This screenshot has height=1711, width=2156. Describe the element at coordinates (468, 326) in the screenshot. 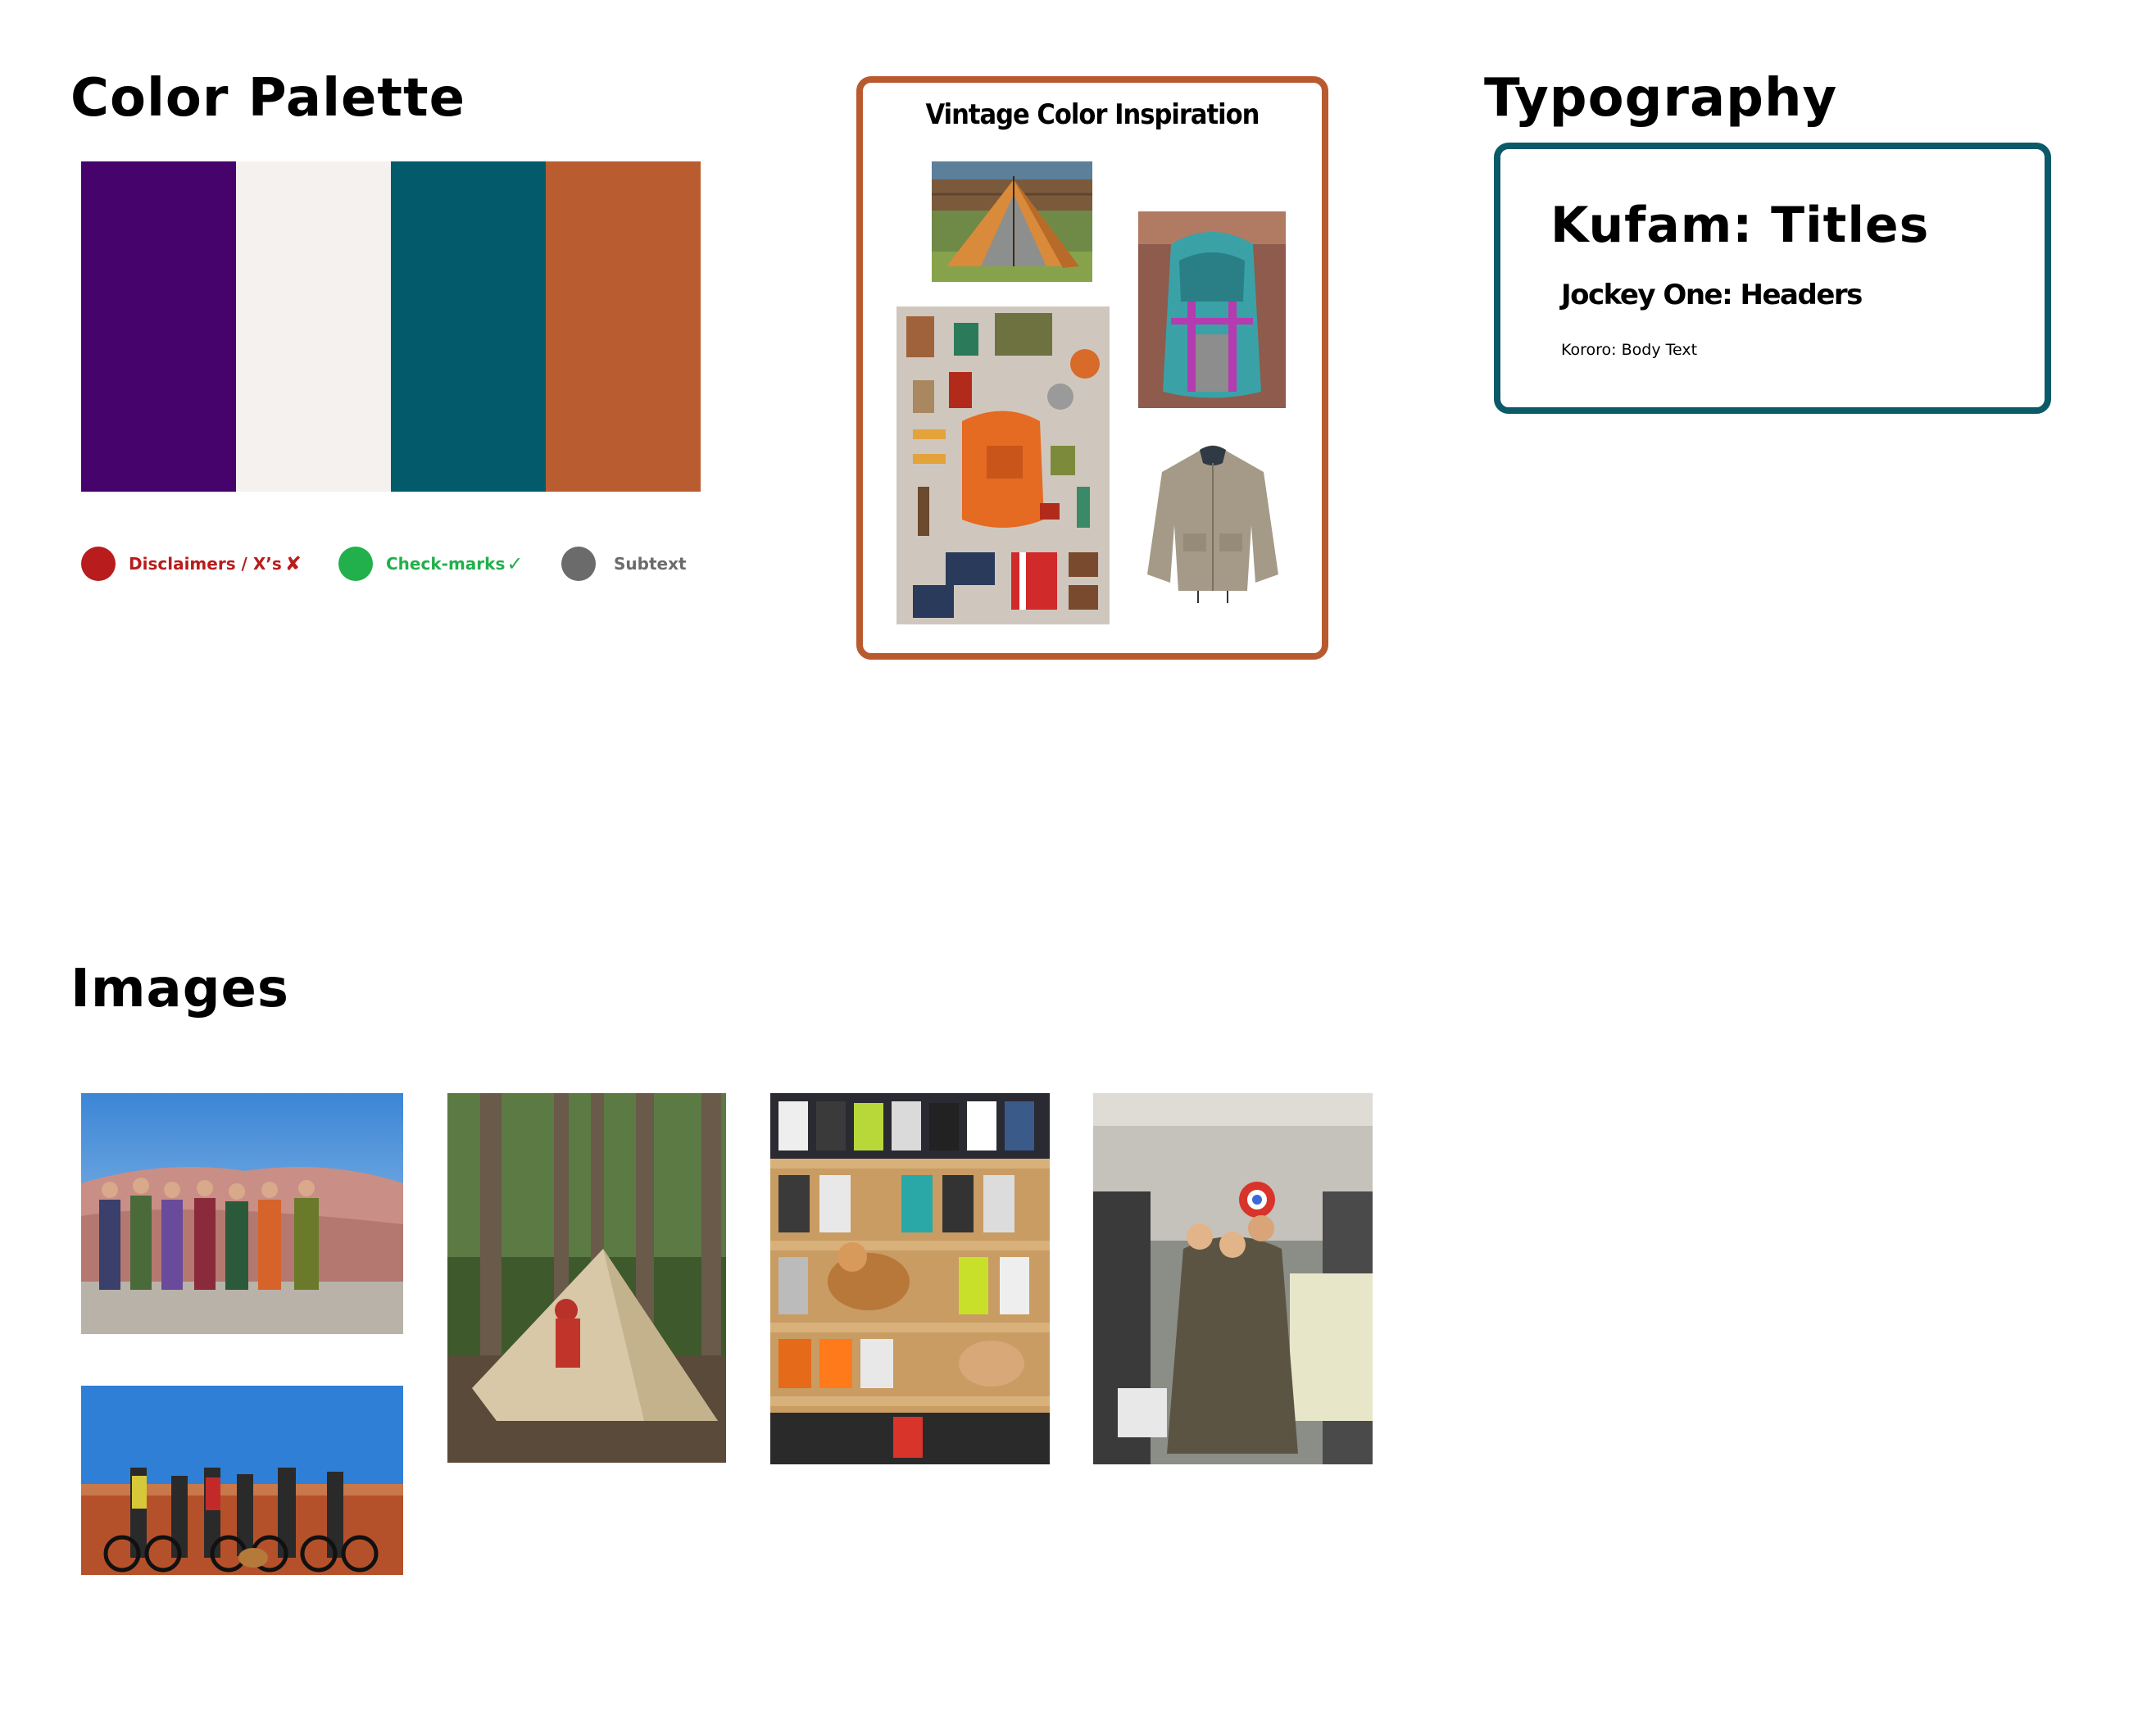

I see `swatch-teal` at that location.